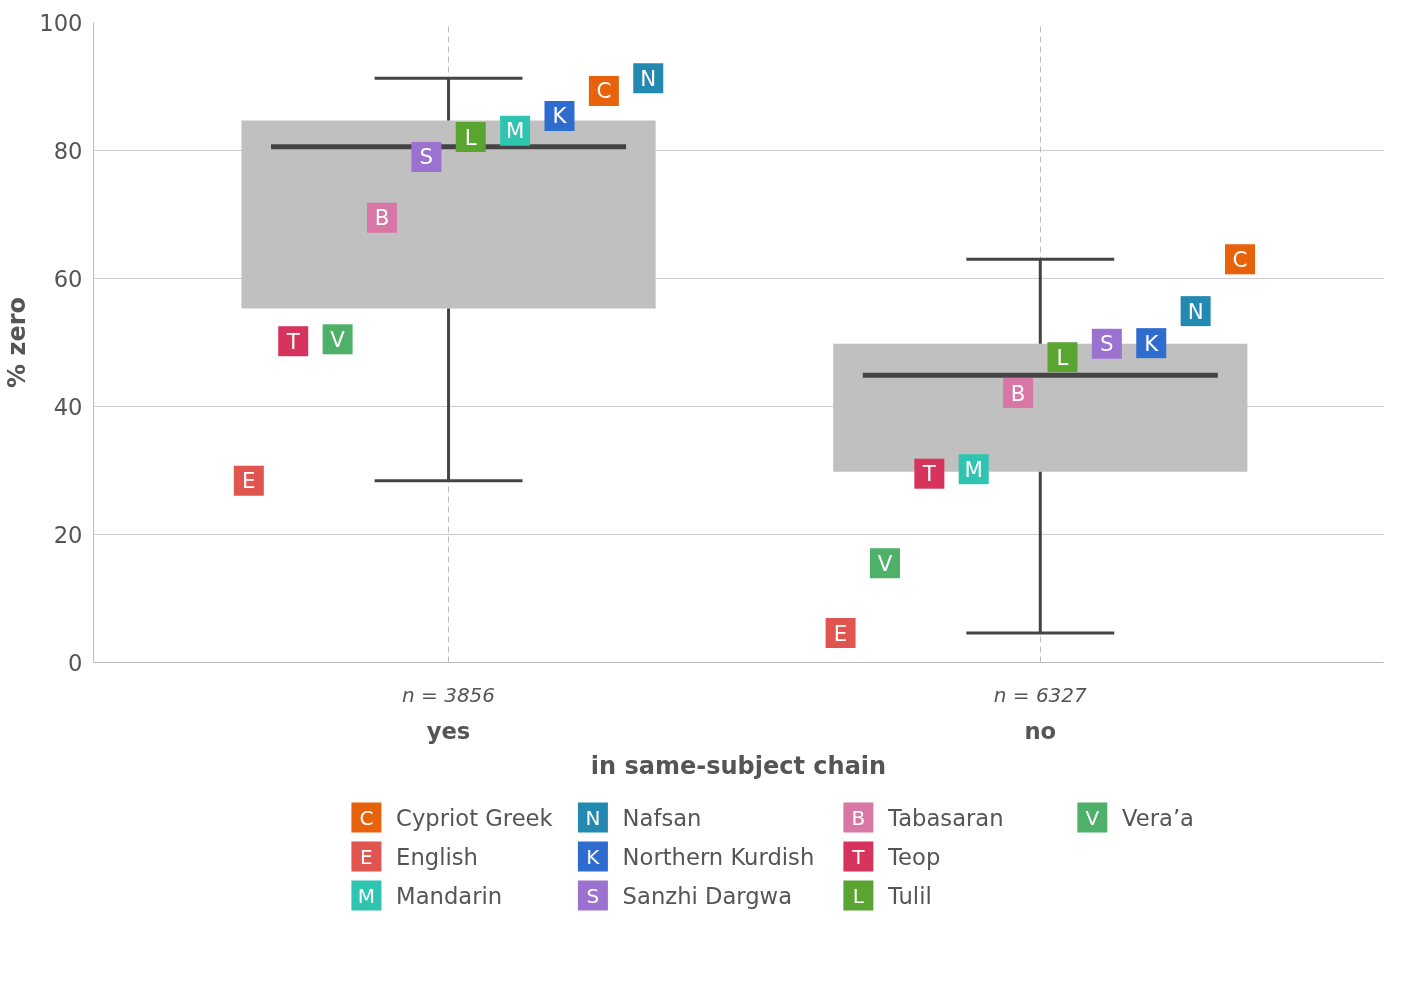  Describe the element at coordinates (68, 535) in the screenshot. I see `y-tick-label: 20` at that location.